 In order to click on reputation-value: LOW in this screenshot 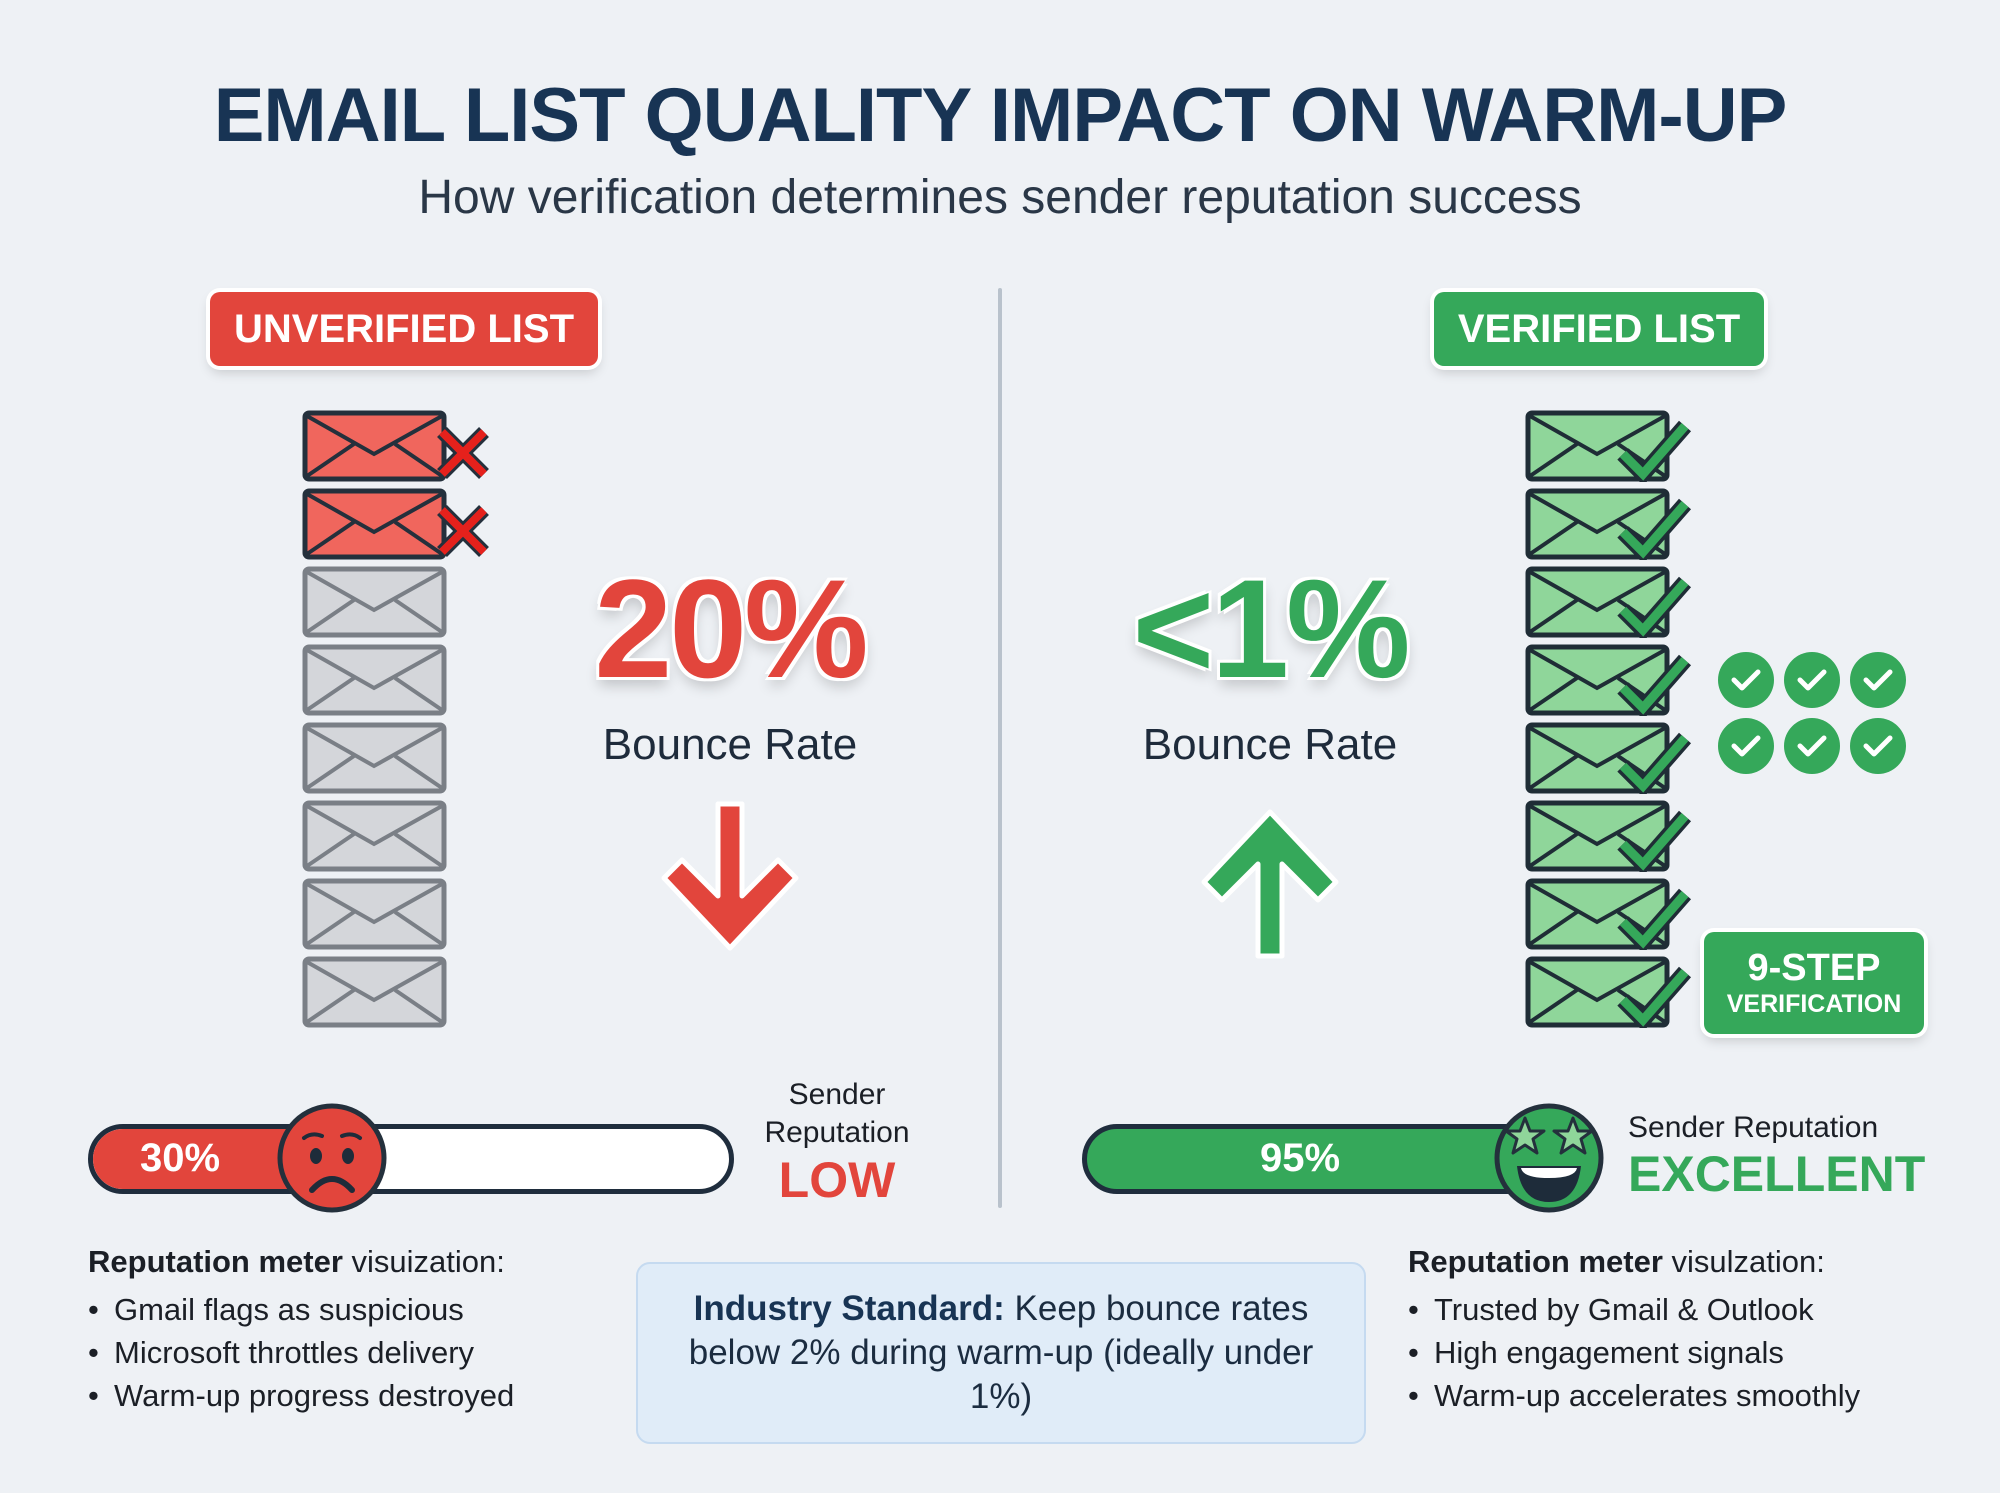, I will do `click(837, 1180)`.